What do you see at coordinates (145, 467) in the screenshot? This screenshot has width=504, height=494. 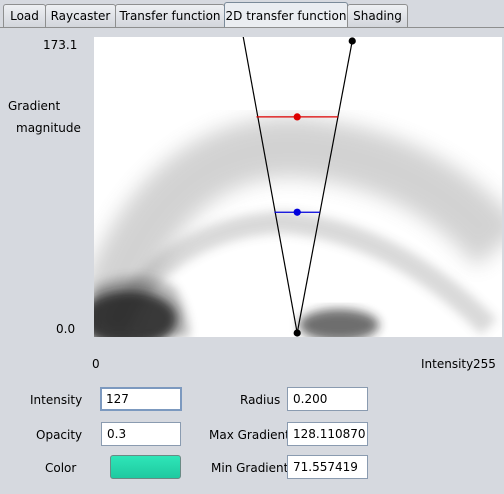 I see `color-picker-button` at bounding box center [145, 467].